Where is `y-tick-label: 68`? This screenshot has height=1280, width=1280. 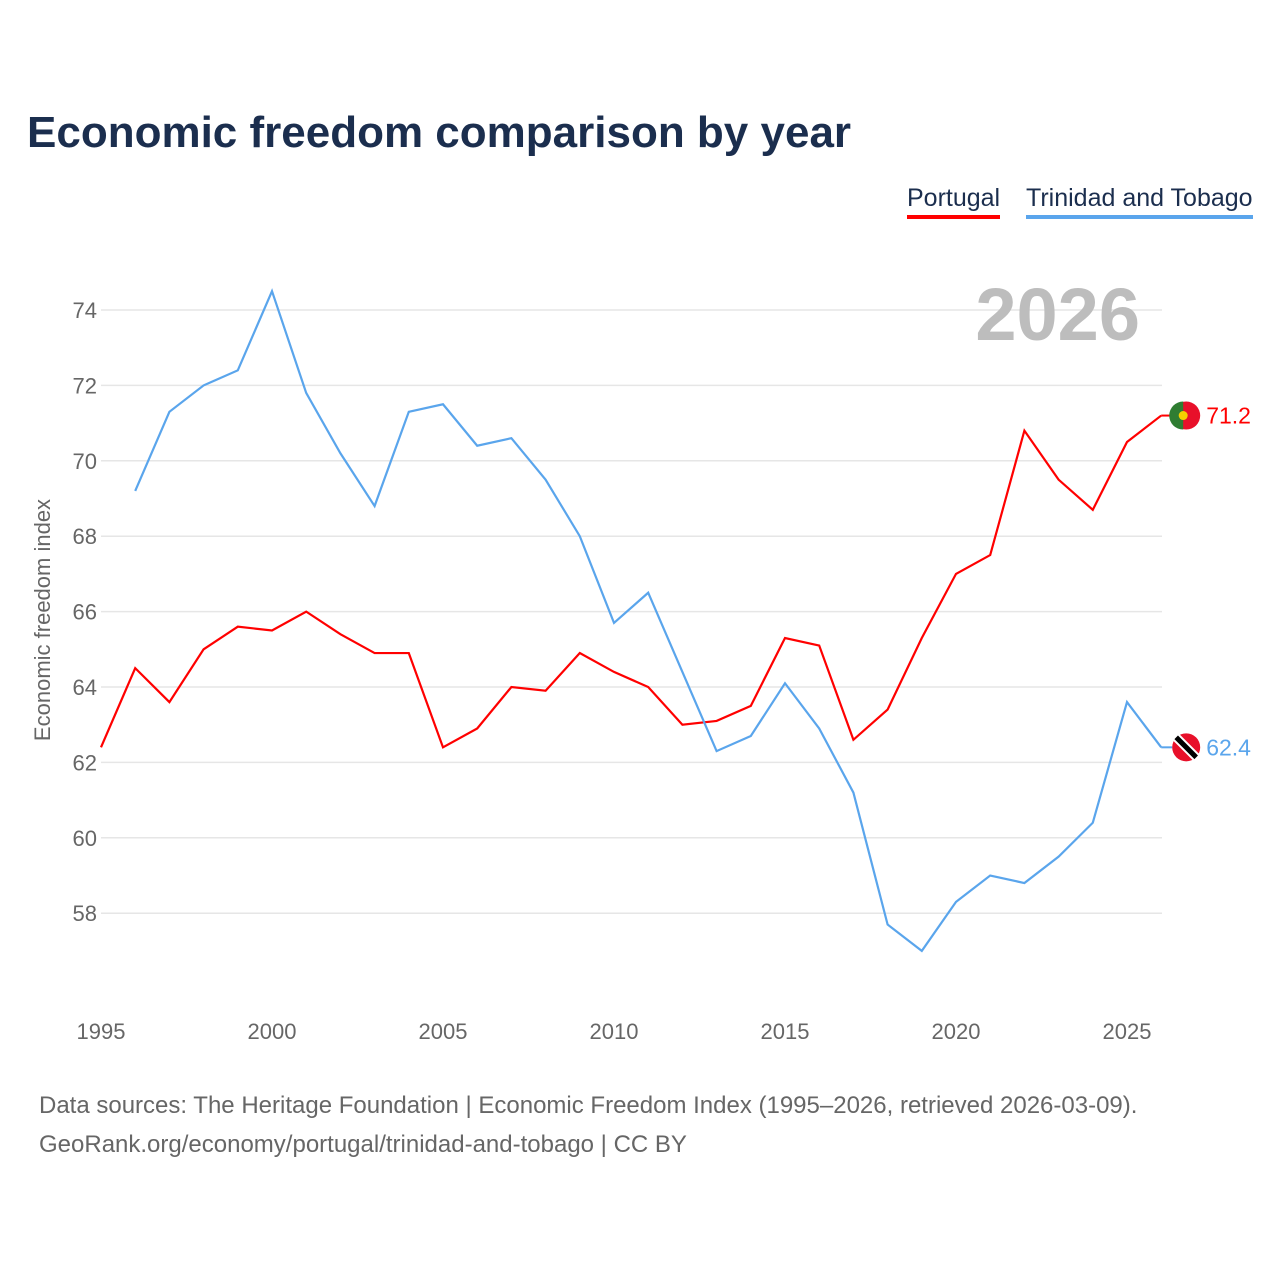 y-tick-label: 68 is located at coordinates (85, 536).